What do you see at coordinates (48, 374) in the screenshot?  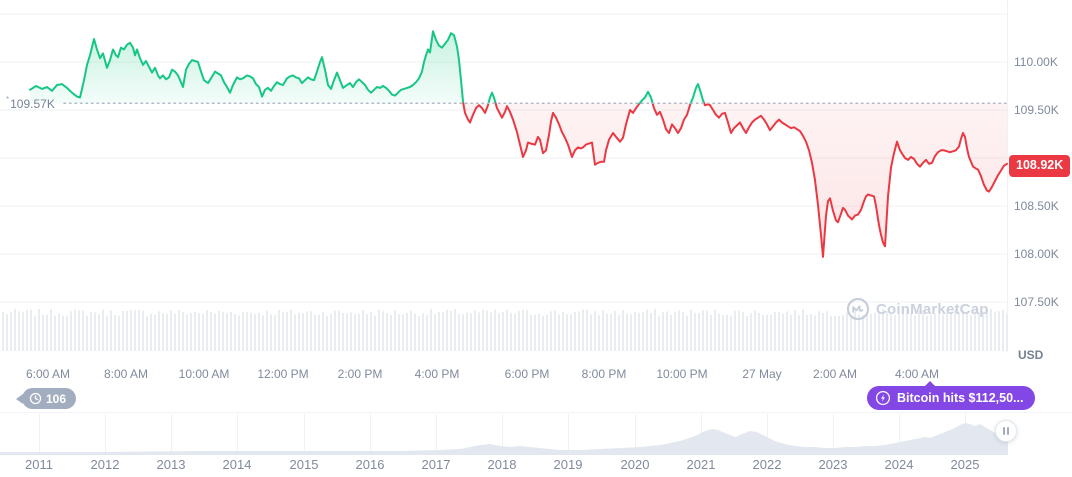 I see `time-tick-label: 6:00 AM` at bounding box center [48, 374].